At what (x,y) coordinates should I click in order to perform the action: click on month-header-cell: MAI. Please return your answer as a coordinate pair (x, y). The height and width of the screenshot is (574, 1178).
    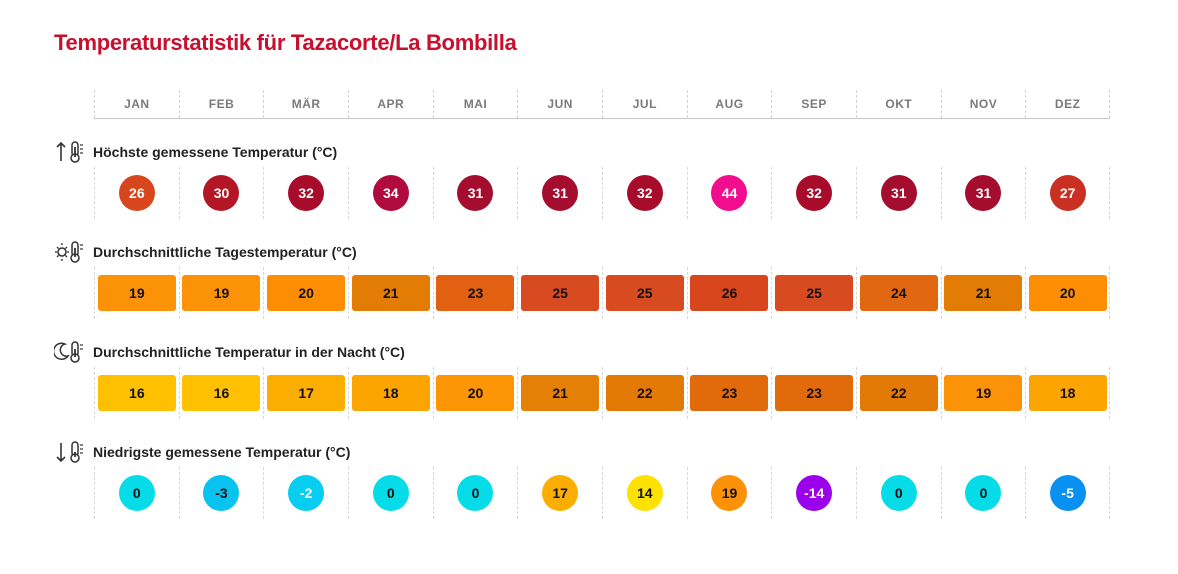
    Looking at the image, I should click on (475, 104).